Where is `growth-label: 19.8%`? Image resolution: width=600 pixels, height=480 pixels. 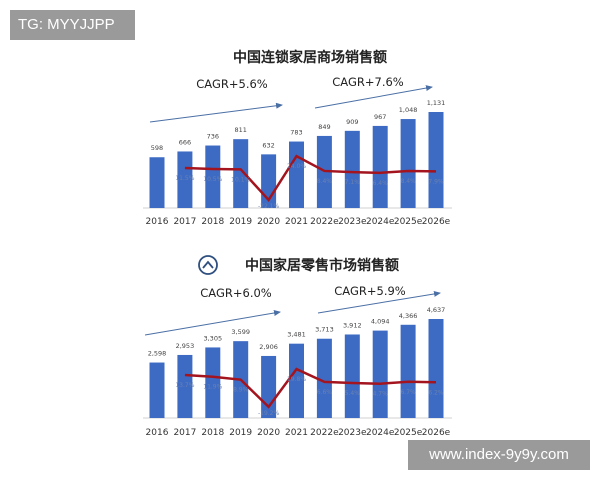 growth-label: 19.8% is located at coordinates (296, 379).